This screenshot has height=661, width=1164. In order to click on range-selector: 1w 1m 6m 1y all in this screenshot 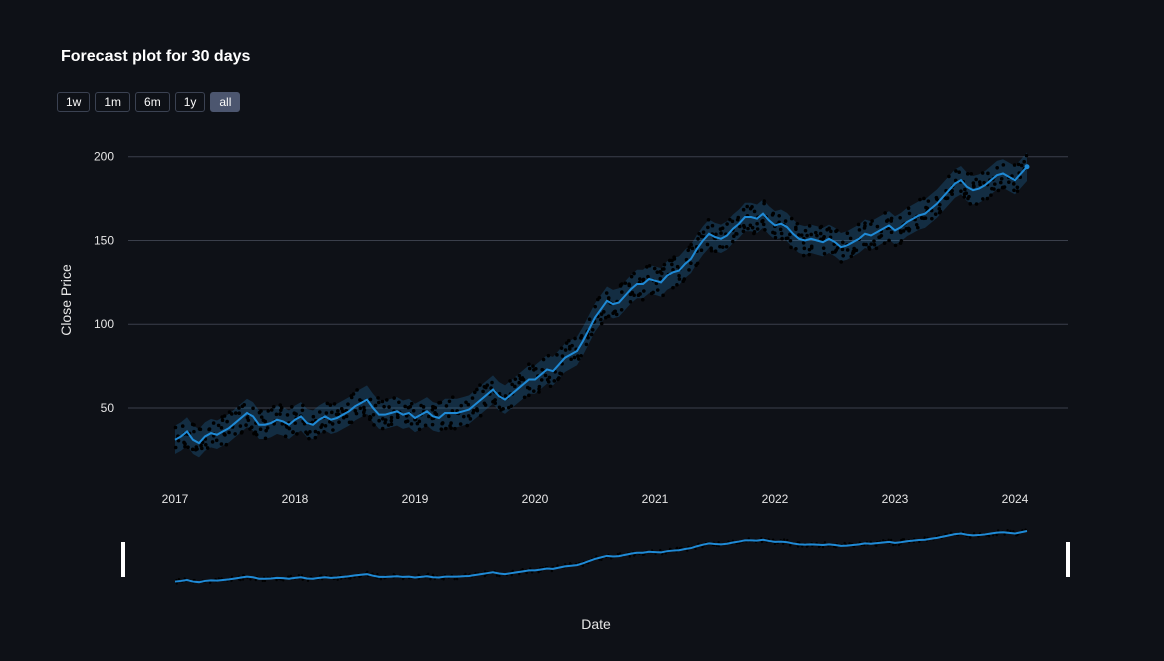, I will do `click(149, 102)`.